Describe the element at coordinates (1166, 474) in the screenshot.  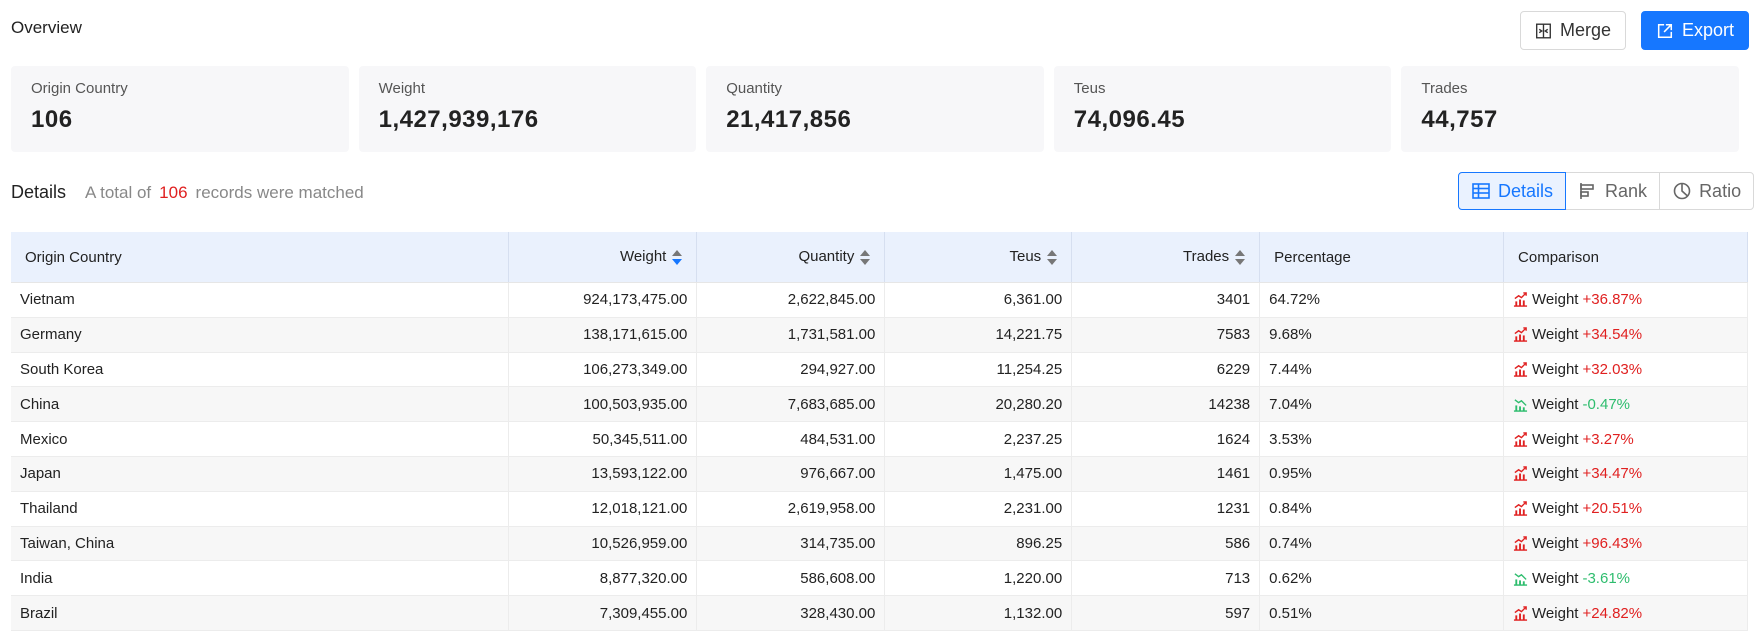
I see `cell-trades: 1461` at that location.